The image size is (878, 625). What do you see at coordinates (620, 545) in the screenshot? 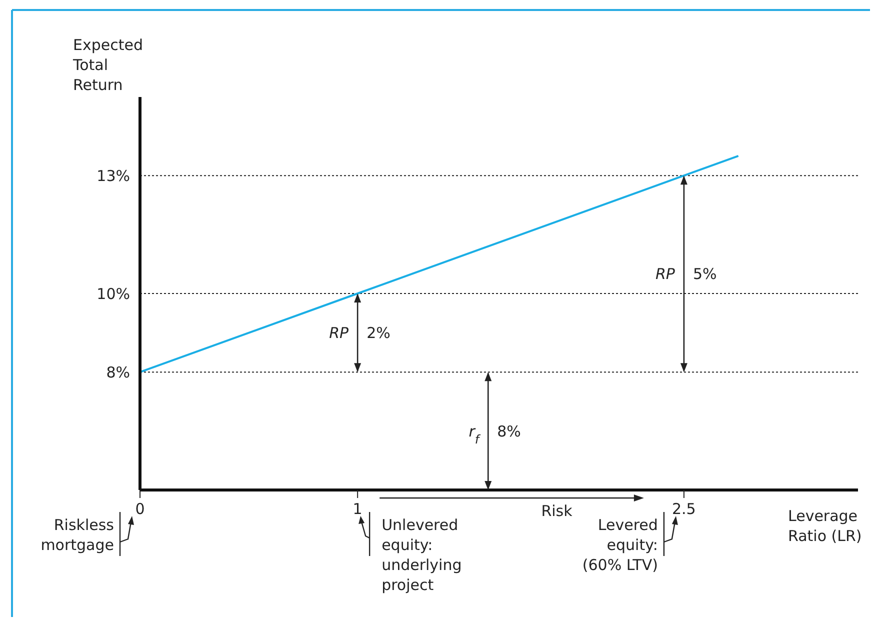
I see `text: Levered equity: (60% LTV)` at bounding box center [620, 545].